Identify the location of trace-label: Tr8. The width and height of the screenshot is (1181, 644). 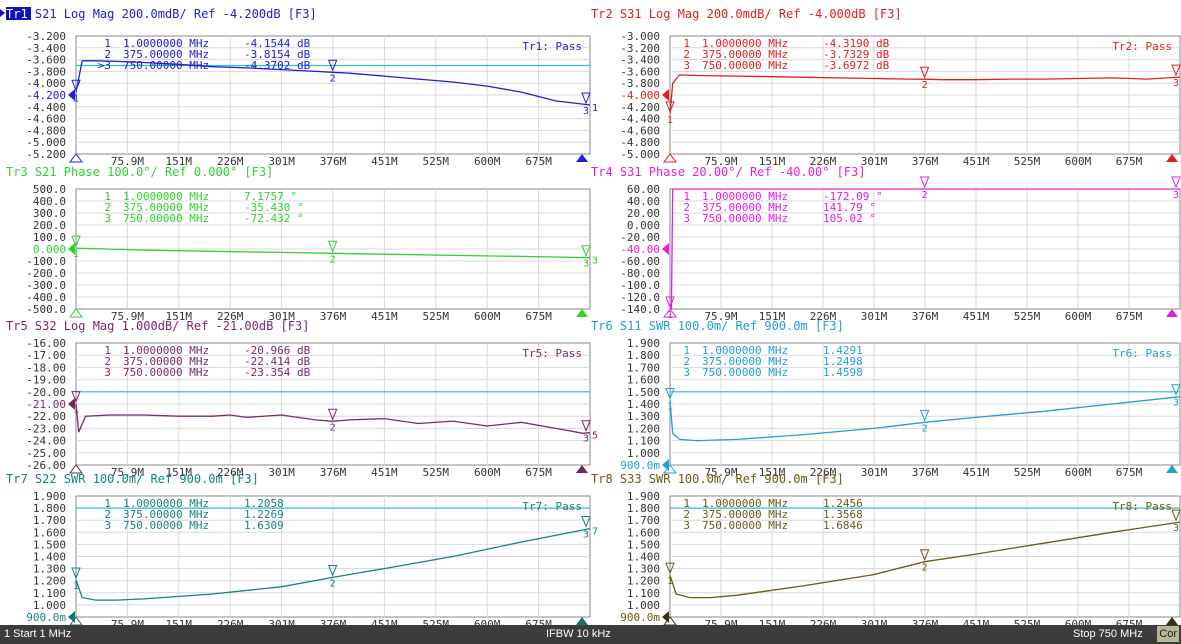
(602, 479).